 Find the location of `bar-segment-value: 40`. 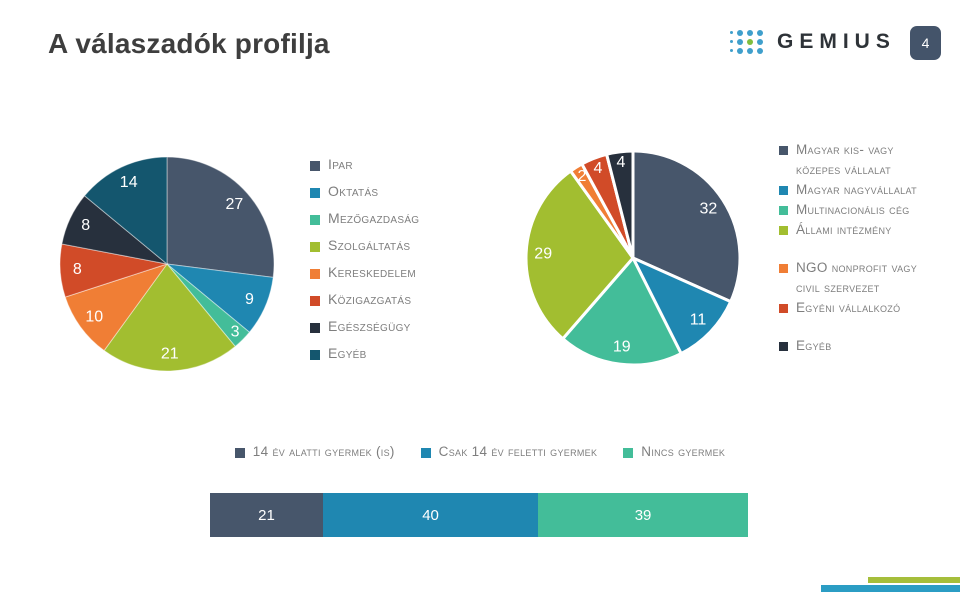

bar-segment-value: 40 is located at coordinates (430, 515).